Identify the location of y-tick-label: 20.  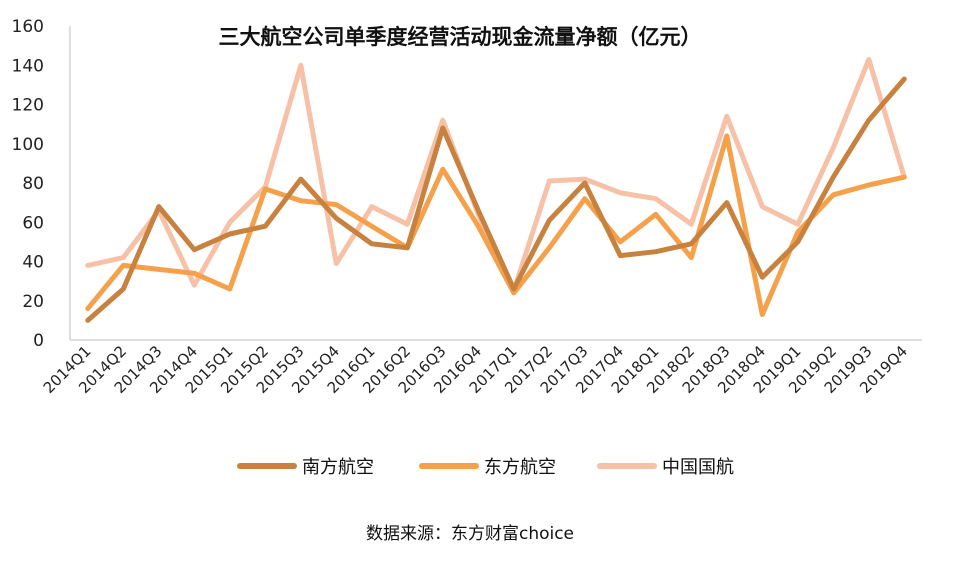
(33, 302).